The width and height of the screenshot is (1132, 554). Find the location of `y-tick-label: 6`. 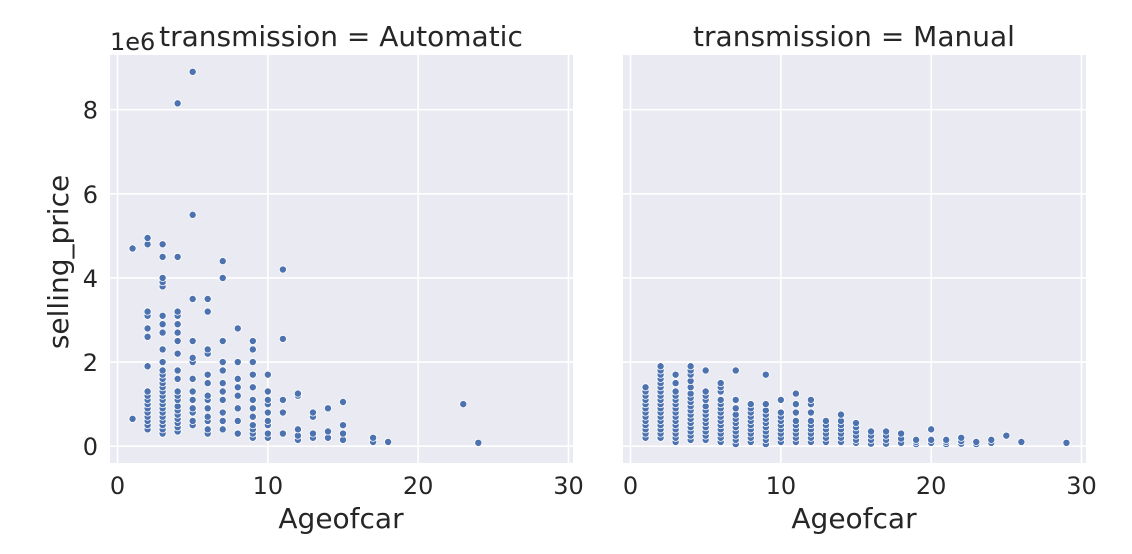

y-tick-label: 6 is located at coordinates (90, 195).